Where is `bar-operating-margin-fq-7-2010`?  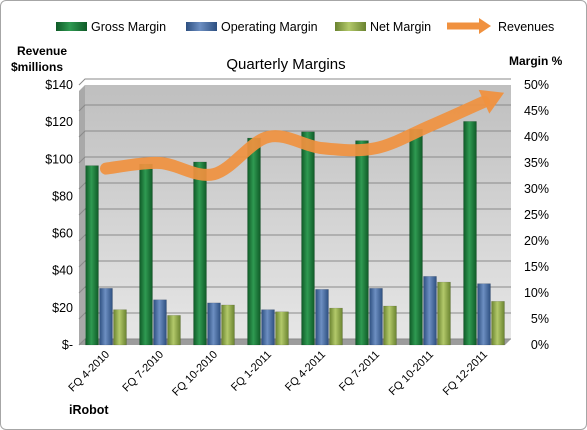
bar-operating-margin-fq-7-2010 is located at coordinates (160, 322).